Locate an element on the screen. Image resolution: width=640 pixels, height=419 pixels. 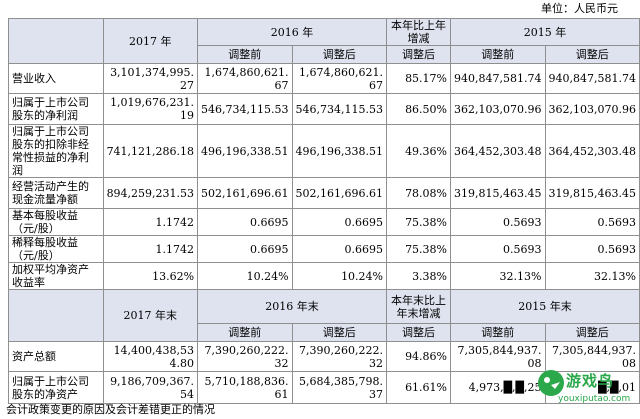
cell-2017: 894,259,231.53 is located at coordinates (150, 193).